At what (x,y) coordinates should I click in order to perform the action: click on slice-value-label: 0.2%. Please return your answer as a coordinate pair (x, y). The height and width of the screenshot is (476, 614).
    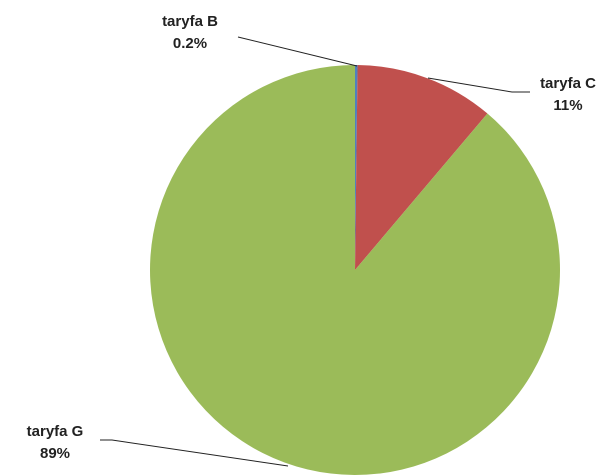
    Looking at the image, I should click on (190, 43).